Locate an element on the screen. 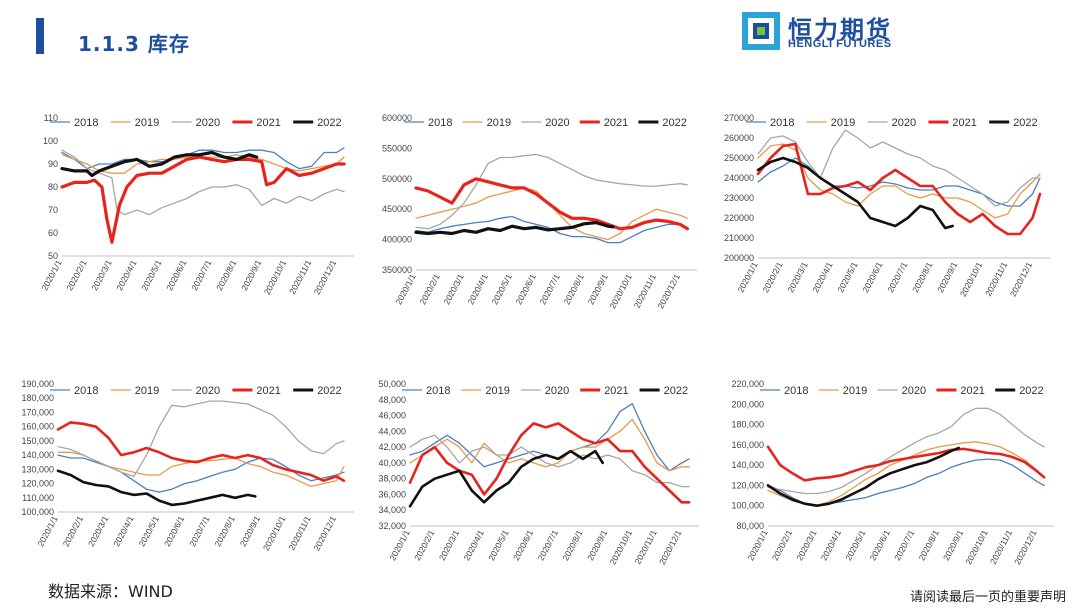 This screenshot has width=1080, height=608. y-tick-label: 600000 is located at coordinates (397, 118).